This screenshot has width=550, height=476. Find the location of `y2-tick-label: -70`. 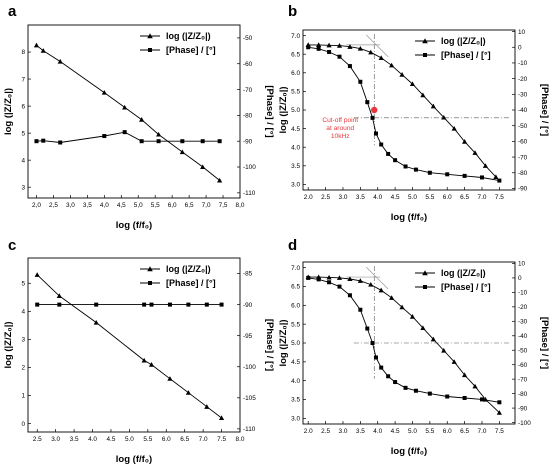

y2-tick-label: -70 is located at coordinates (523, 379).